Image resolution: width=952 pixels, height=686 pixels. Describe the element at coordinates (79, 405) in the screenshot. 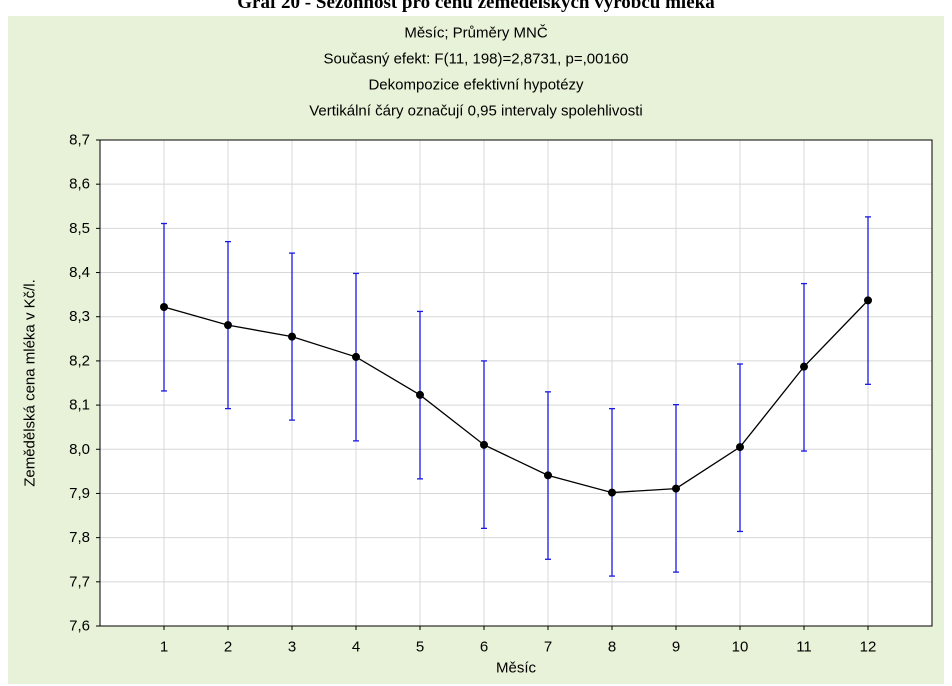

I see `y-tick-label: 8,1` at that location.